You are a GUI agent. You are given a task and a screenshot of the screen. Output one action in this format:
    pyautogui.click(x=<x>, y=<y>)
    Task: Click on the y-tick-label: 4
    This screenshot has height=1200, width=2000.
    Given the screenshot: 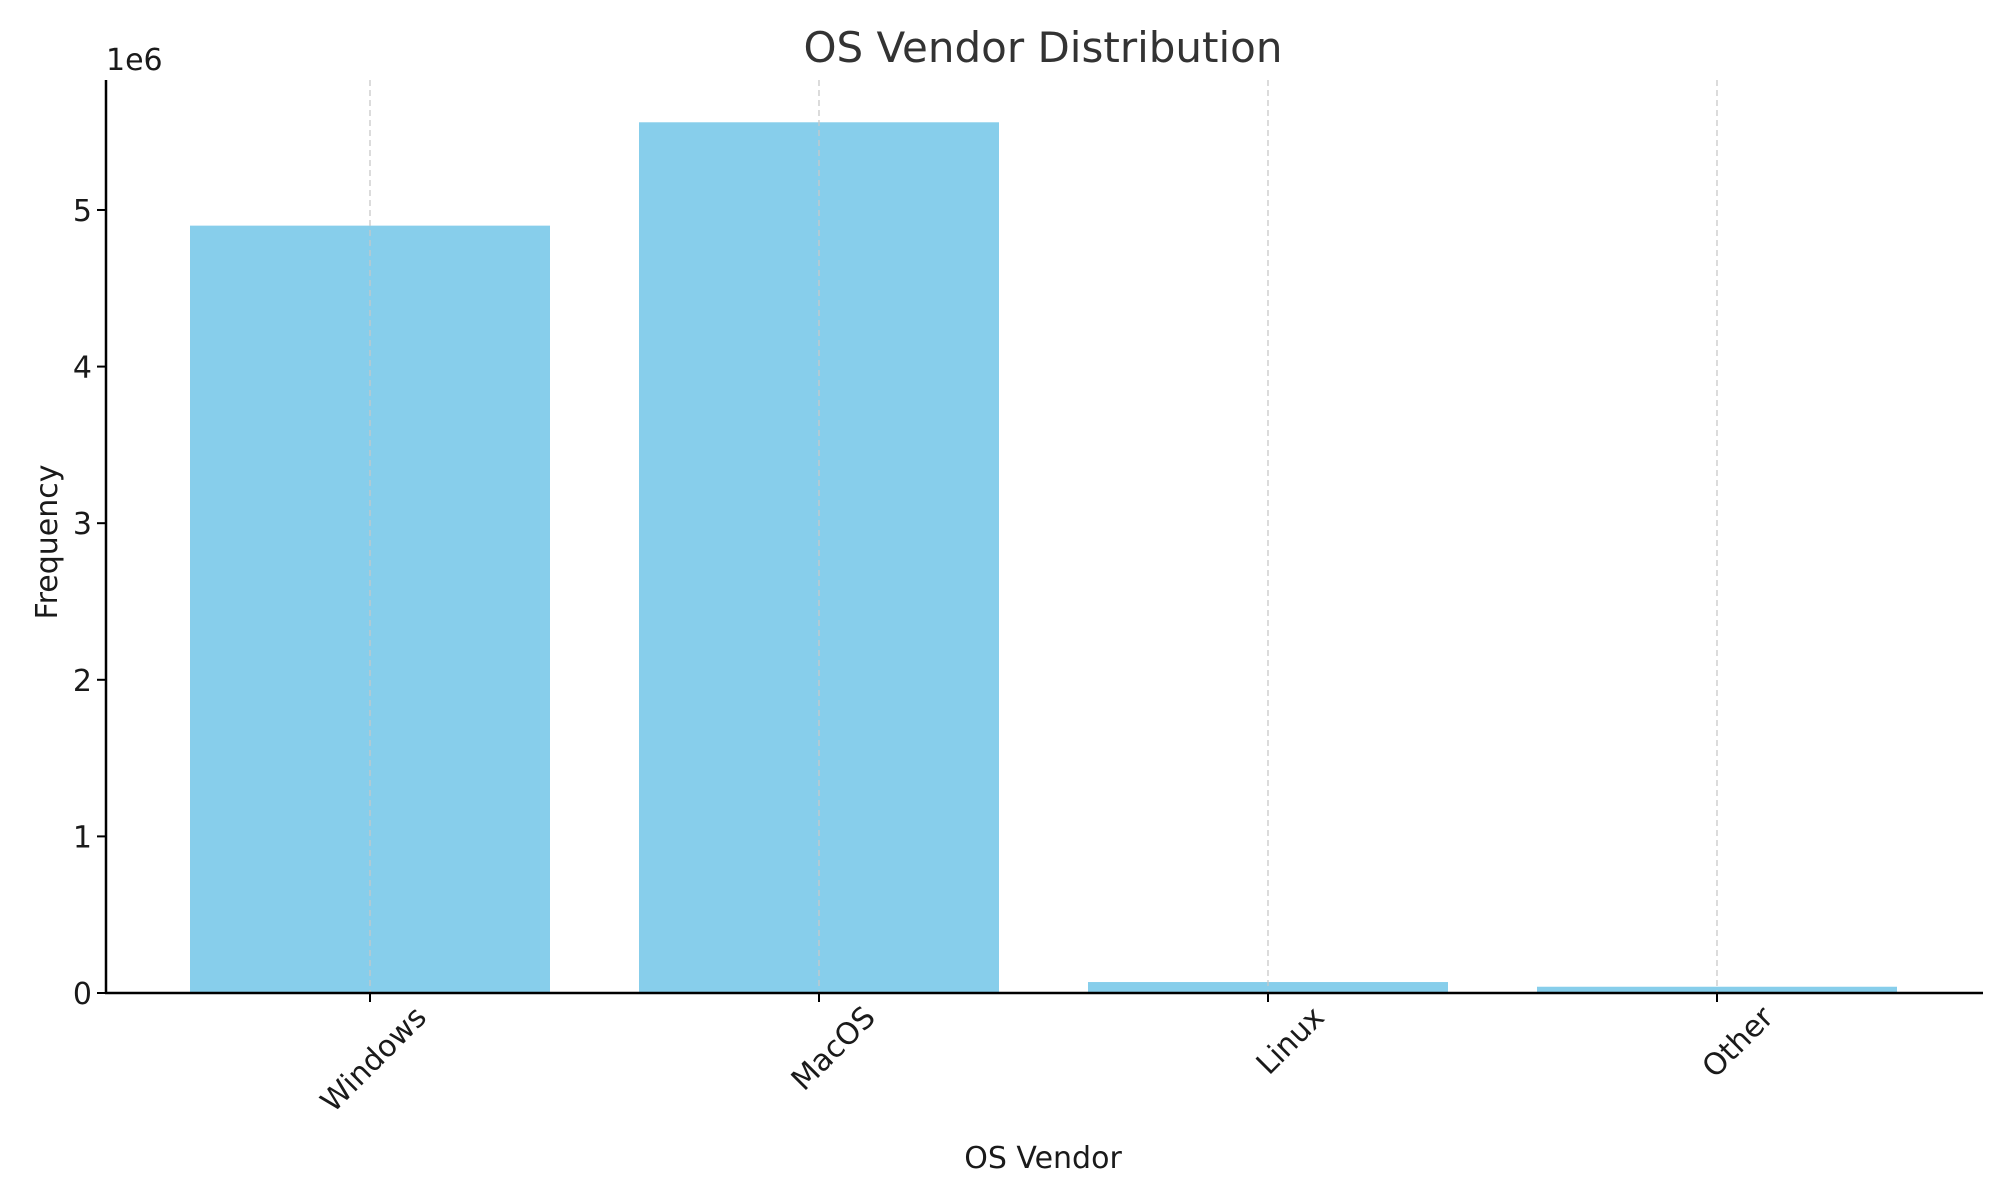 What is the action you would take?
    pyautogui.click(x=82, y=368)
    